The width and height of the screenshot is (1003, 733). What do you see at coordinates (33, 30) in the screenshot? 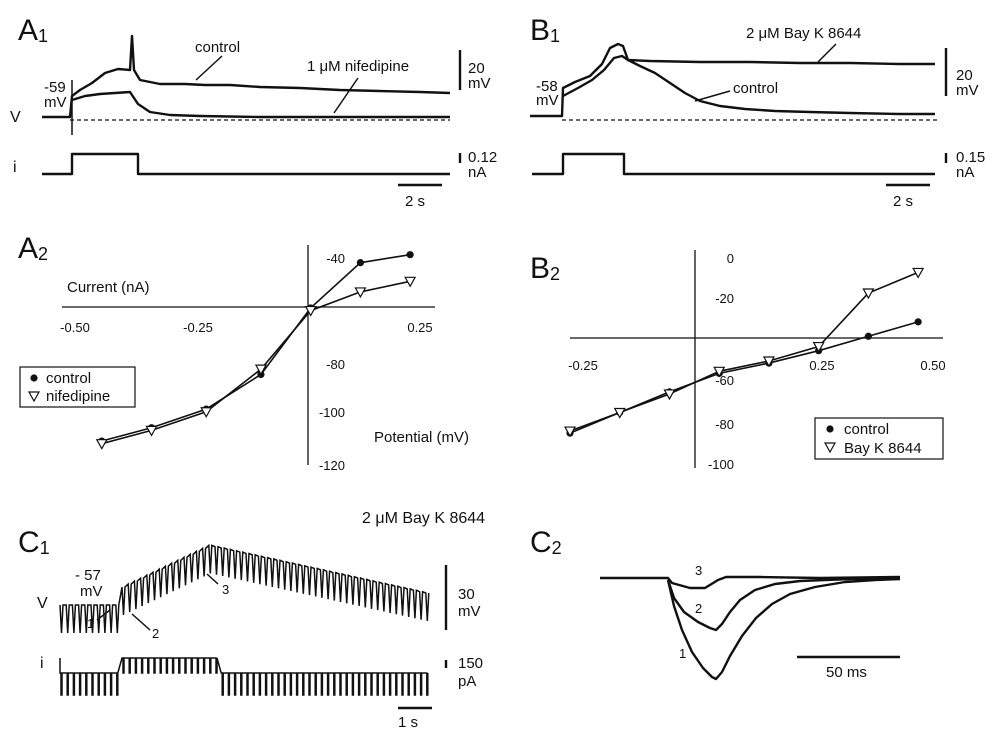
I see `panel-label-a1: A1` at bounding box center [33, 30].